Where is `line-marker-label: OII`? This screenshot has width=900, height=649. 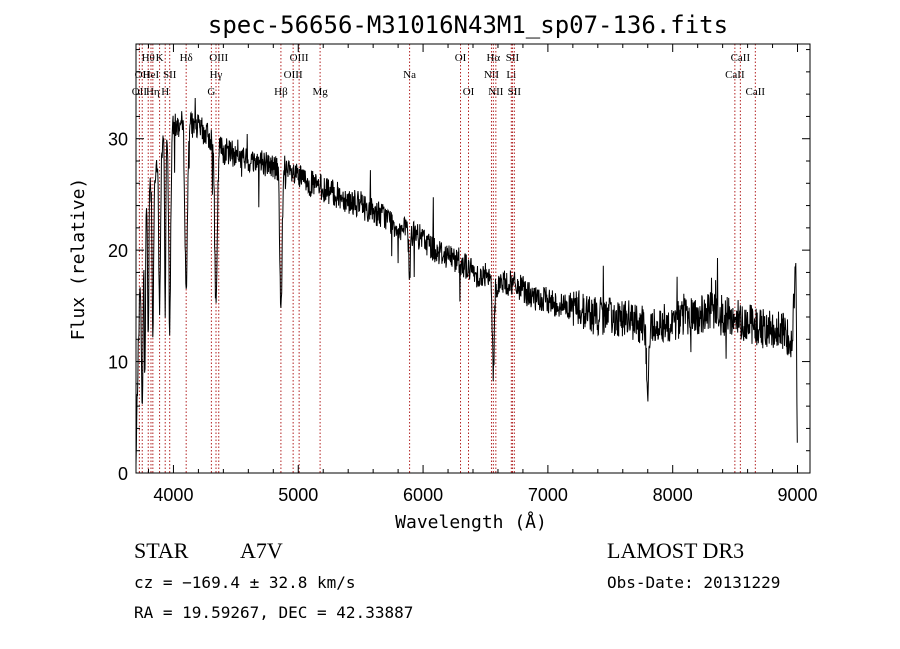
line-marker-label: OII is located at coordinates (140, 92).